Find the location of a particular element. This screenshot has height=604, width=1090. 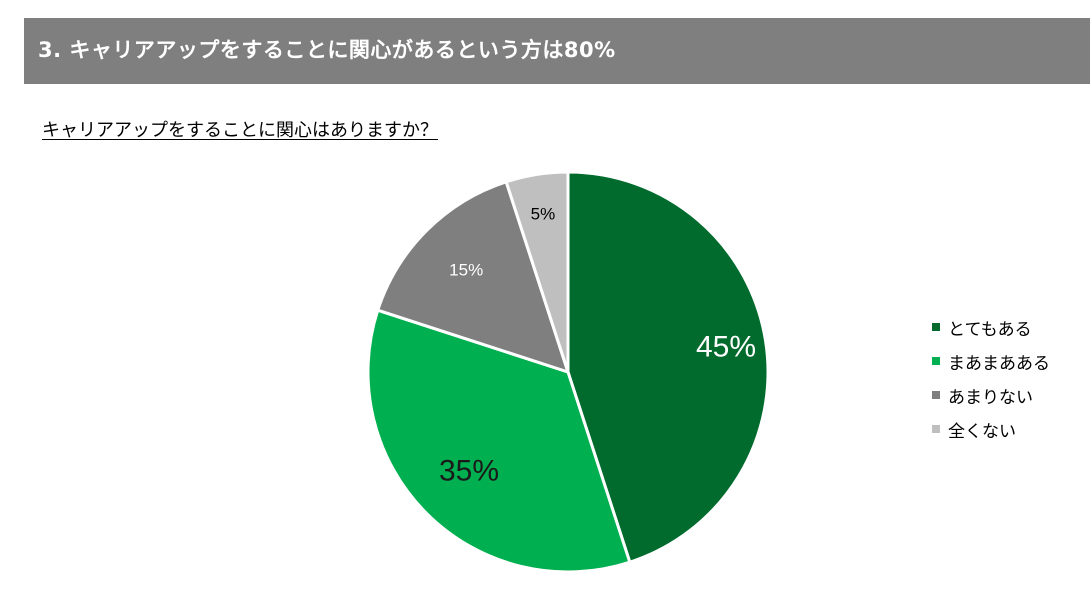

pie-slice-label-2: 35% is located at coordinates (469, 470).